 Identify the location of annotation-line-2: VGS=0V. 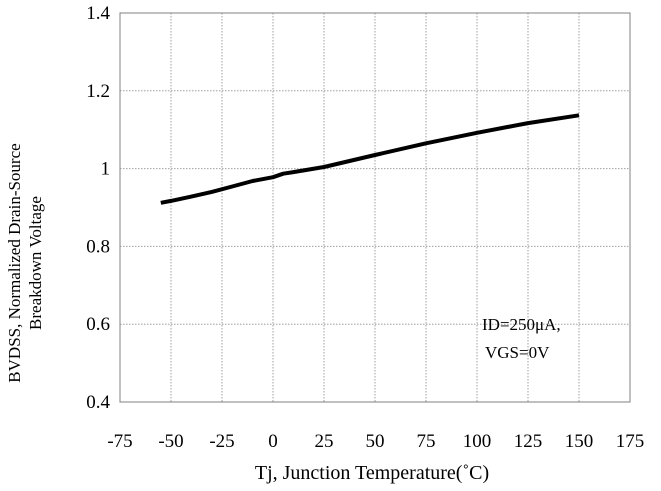
(517, 352).